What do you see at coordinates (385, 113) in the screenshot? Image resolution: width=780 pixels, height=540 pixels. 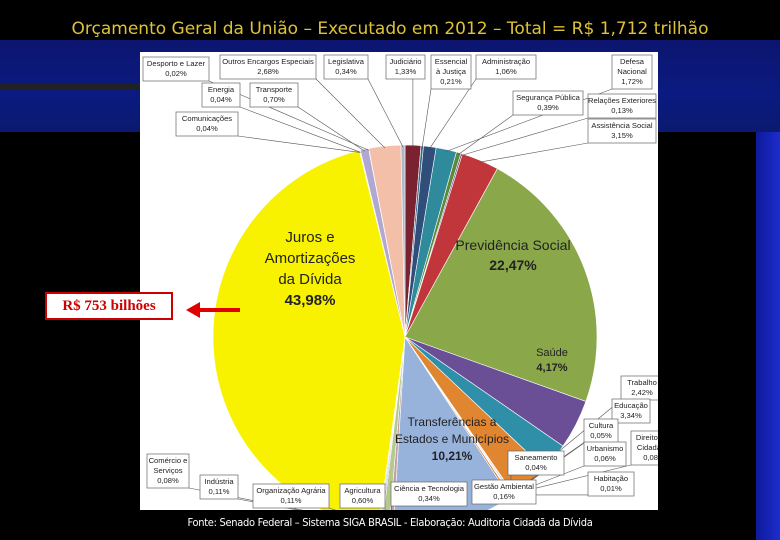 I see `leader-legislativa` at bounding box center [385, 113].